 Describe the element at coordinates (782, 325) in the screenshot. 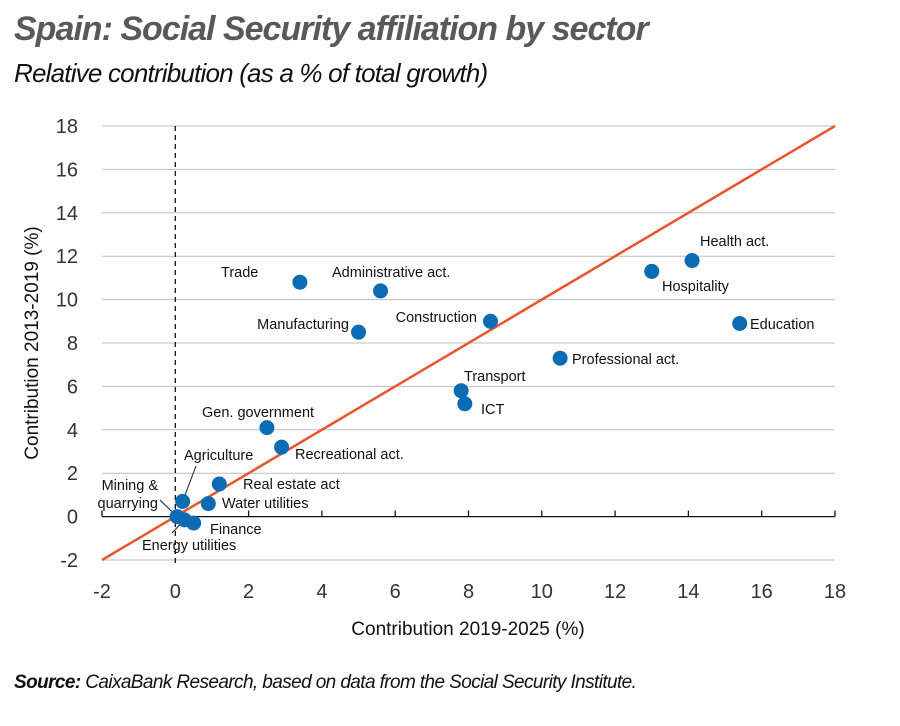

I see `data-point-label: Education` at that location.